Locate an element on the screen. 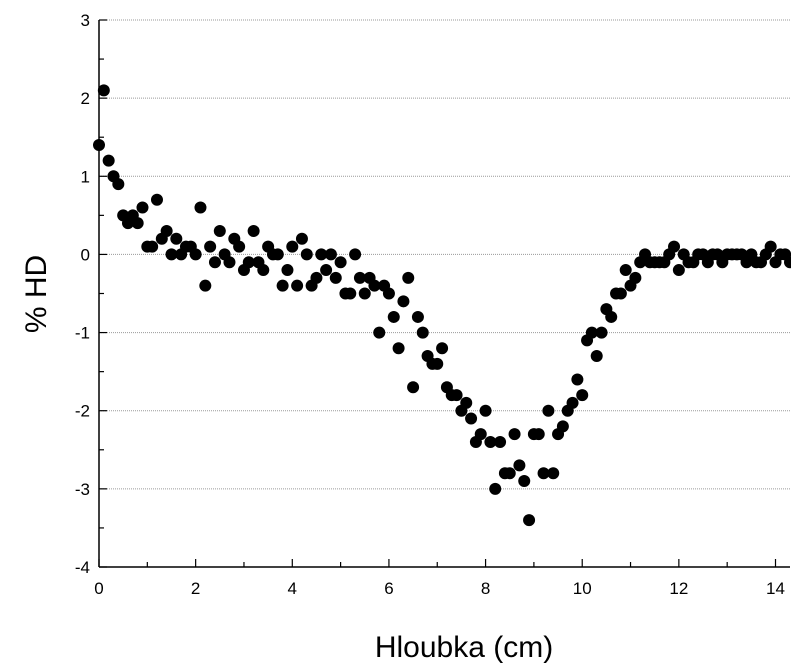 The width and height of the screenshot is (791, 665). y-tick-label: 0 is located at coordinates (85, 254).